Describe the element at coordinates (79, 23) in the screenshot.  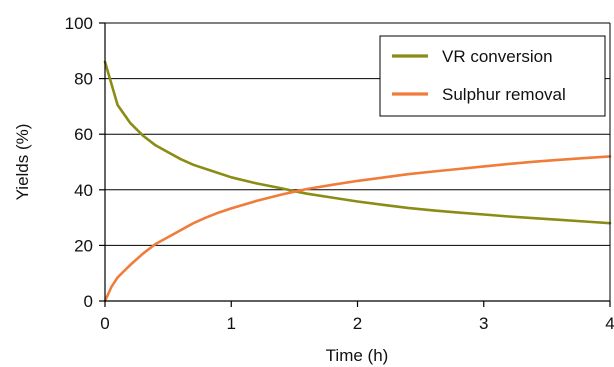
I see `y-tick-label-100: 100` at that location.